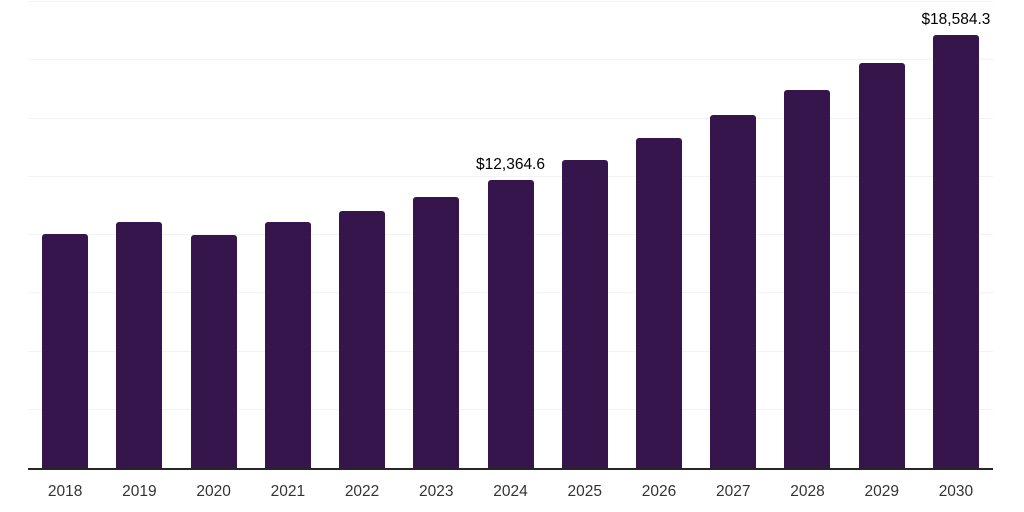 This screenshot has height=512, width=1024. I want to click on bar-slot-2024: $12,364.6, so click(510, 235).